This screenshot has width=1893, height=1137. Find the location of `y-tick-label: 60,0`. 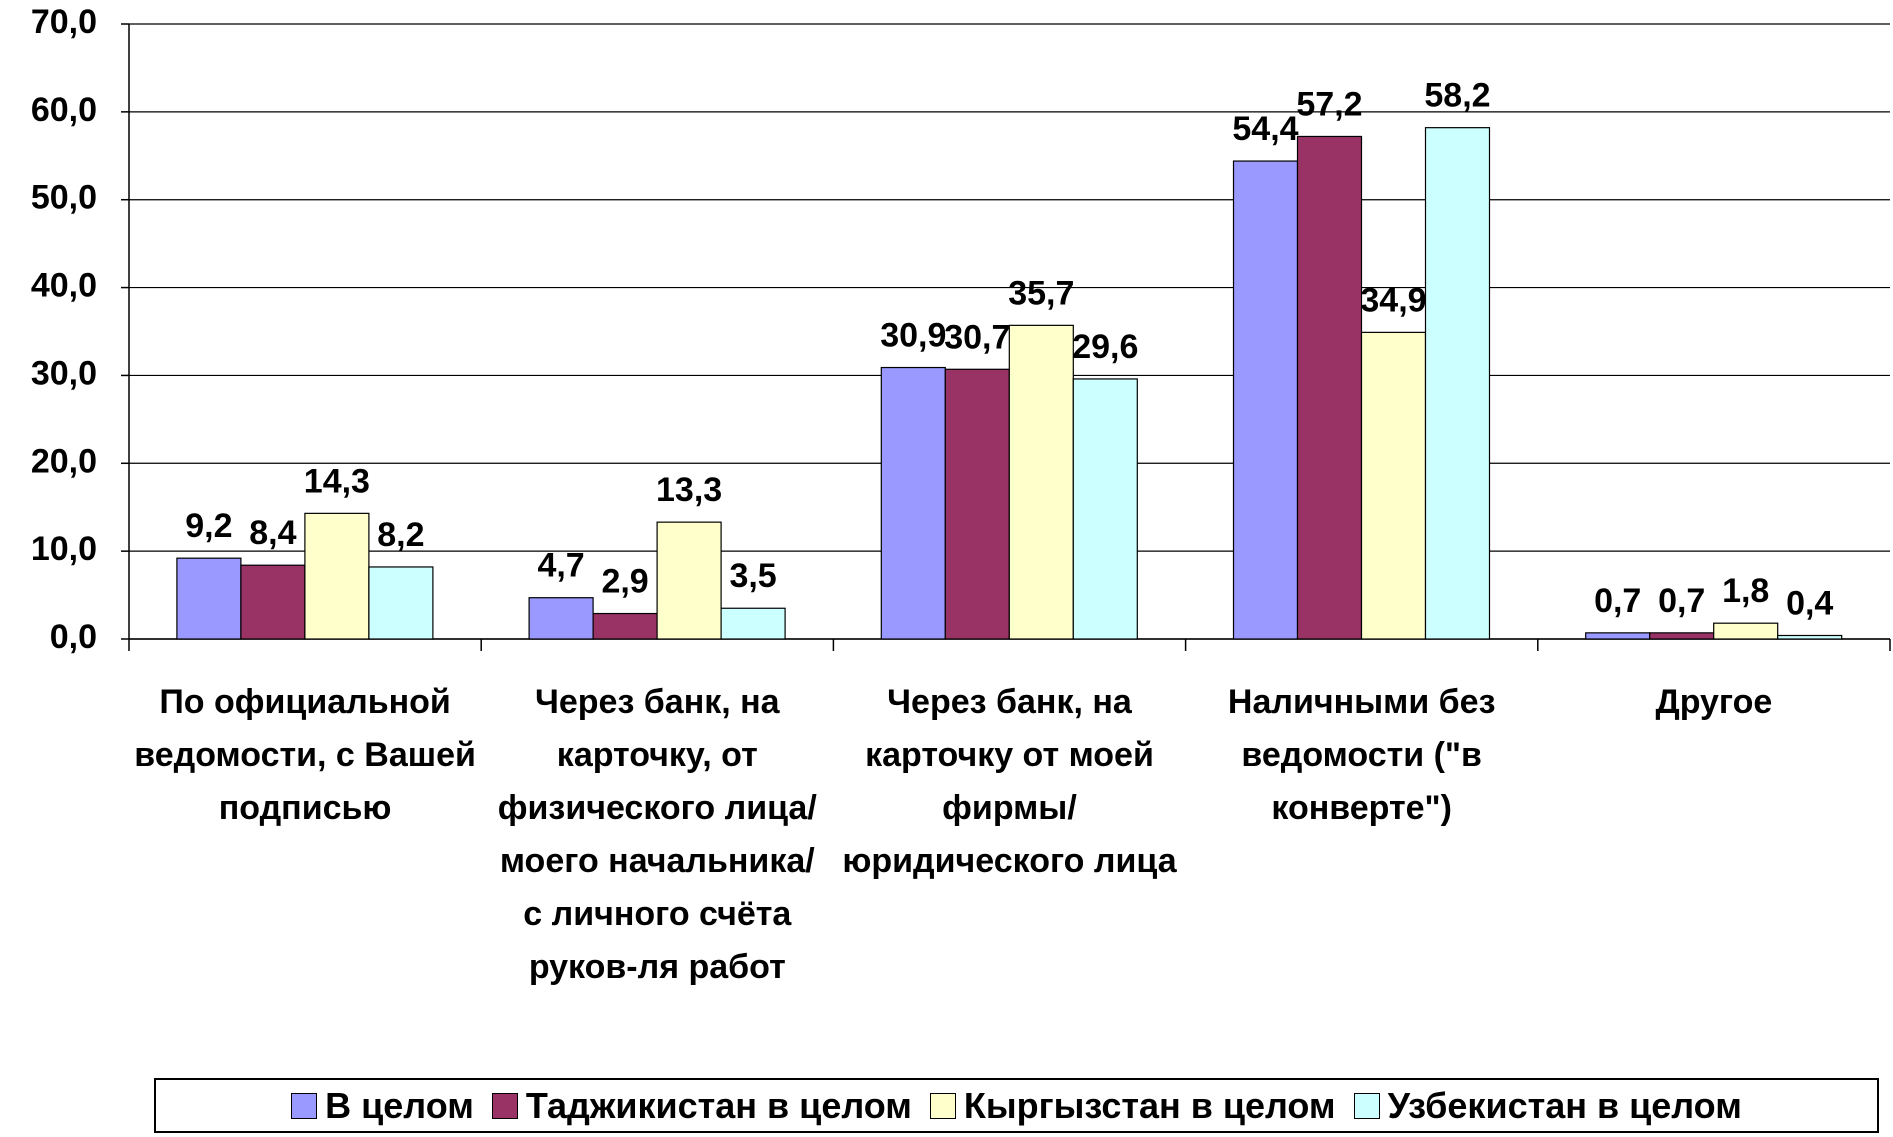

y-tick-label: 60,0 is located at coordinates (64, 110).